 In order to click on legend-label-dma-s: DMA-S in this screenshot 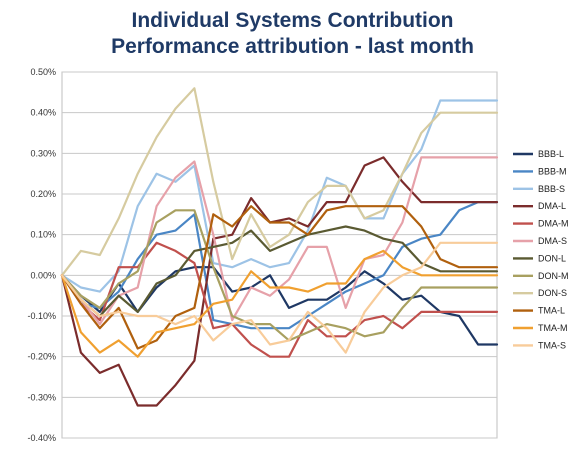, I will do `click(552, 241)`.